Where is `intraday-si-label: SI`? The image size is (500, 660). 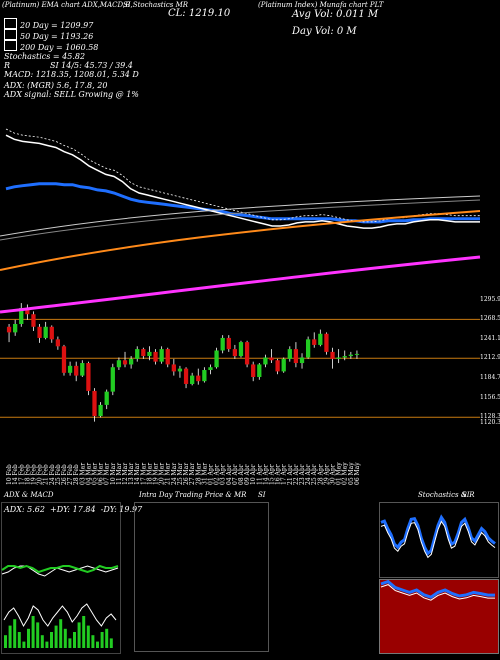 intraday-si-label: SI is located at coordinates (262, 495).